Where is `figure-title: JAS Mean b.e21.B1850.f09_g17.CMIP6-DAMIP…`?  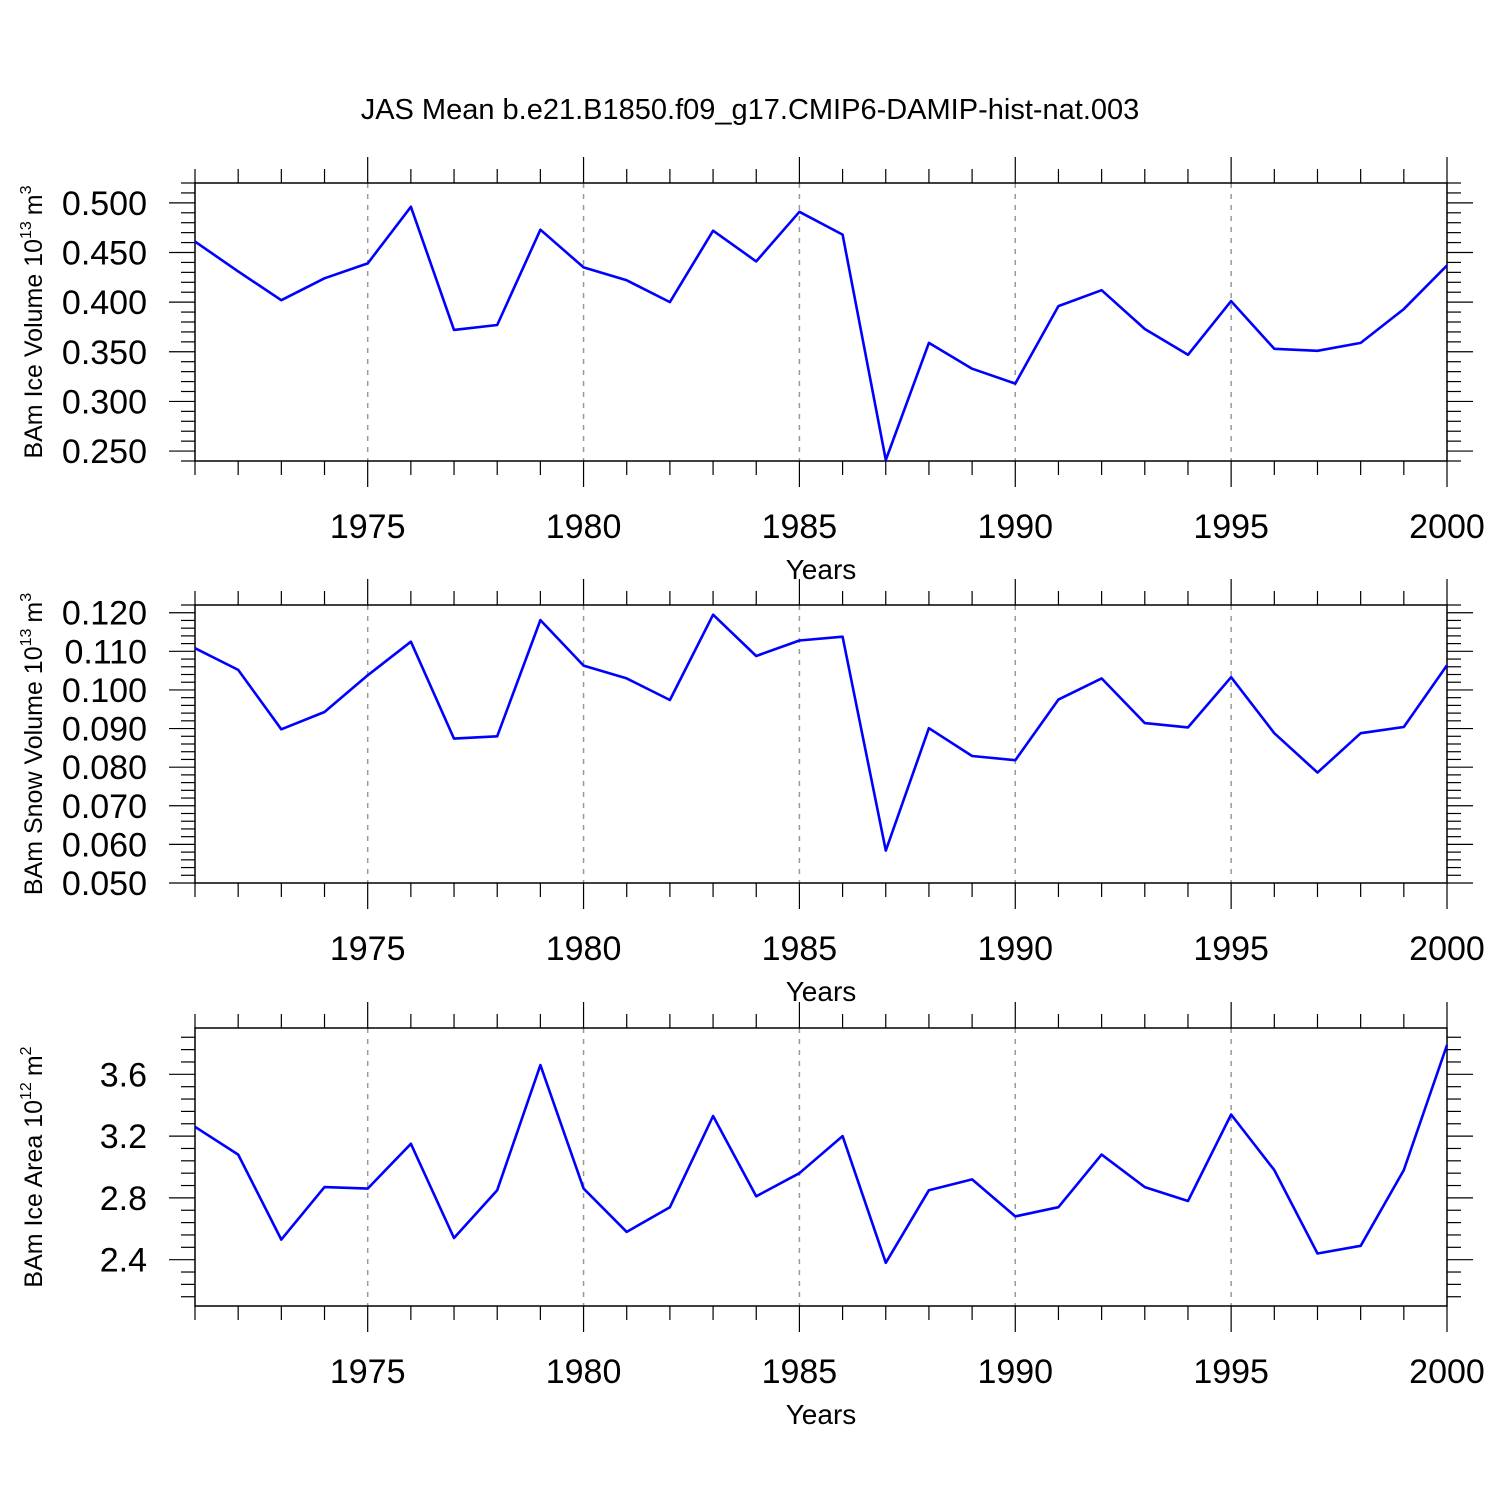
figure-title: JAS Mean b.e21.B1850.f09_g17.CMIP6-DAMIP… is located at coordinates (750, 110).